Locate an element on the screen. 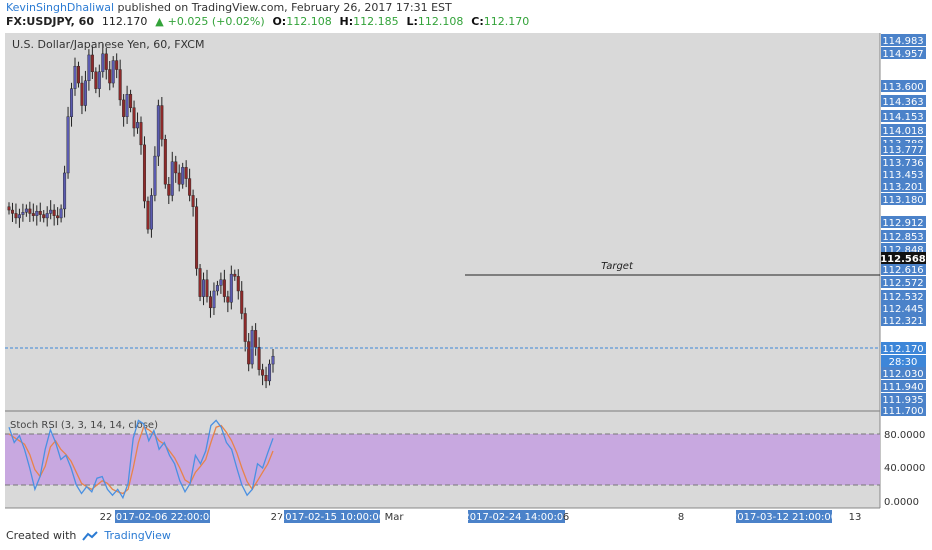 The image size is (932, 550). time-axis-label: 2017-02-24 14:00:00 is located at coordinates (516, 517).